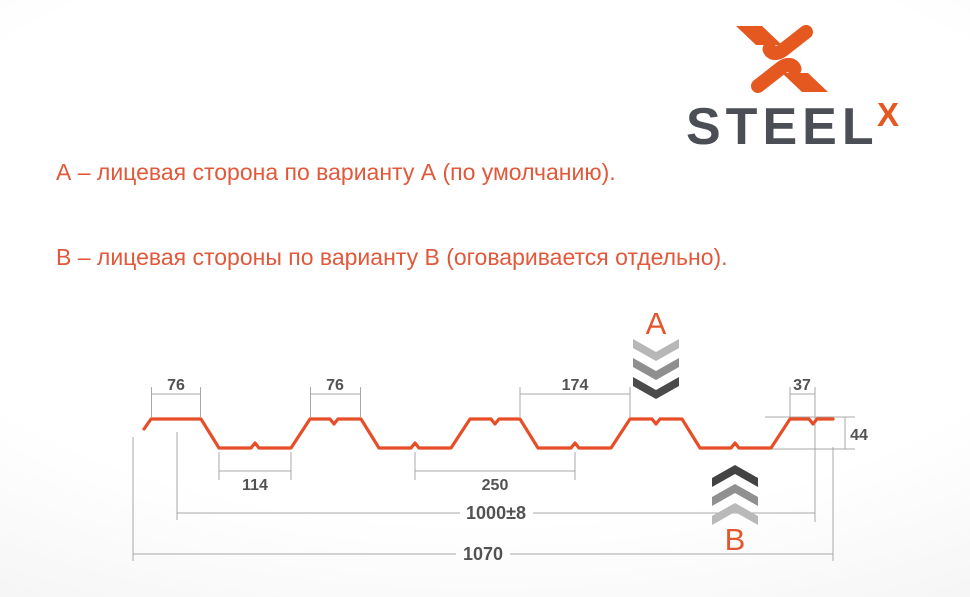  I want to click on dim-crest-gap: 174, so click(575, 385).